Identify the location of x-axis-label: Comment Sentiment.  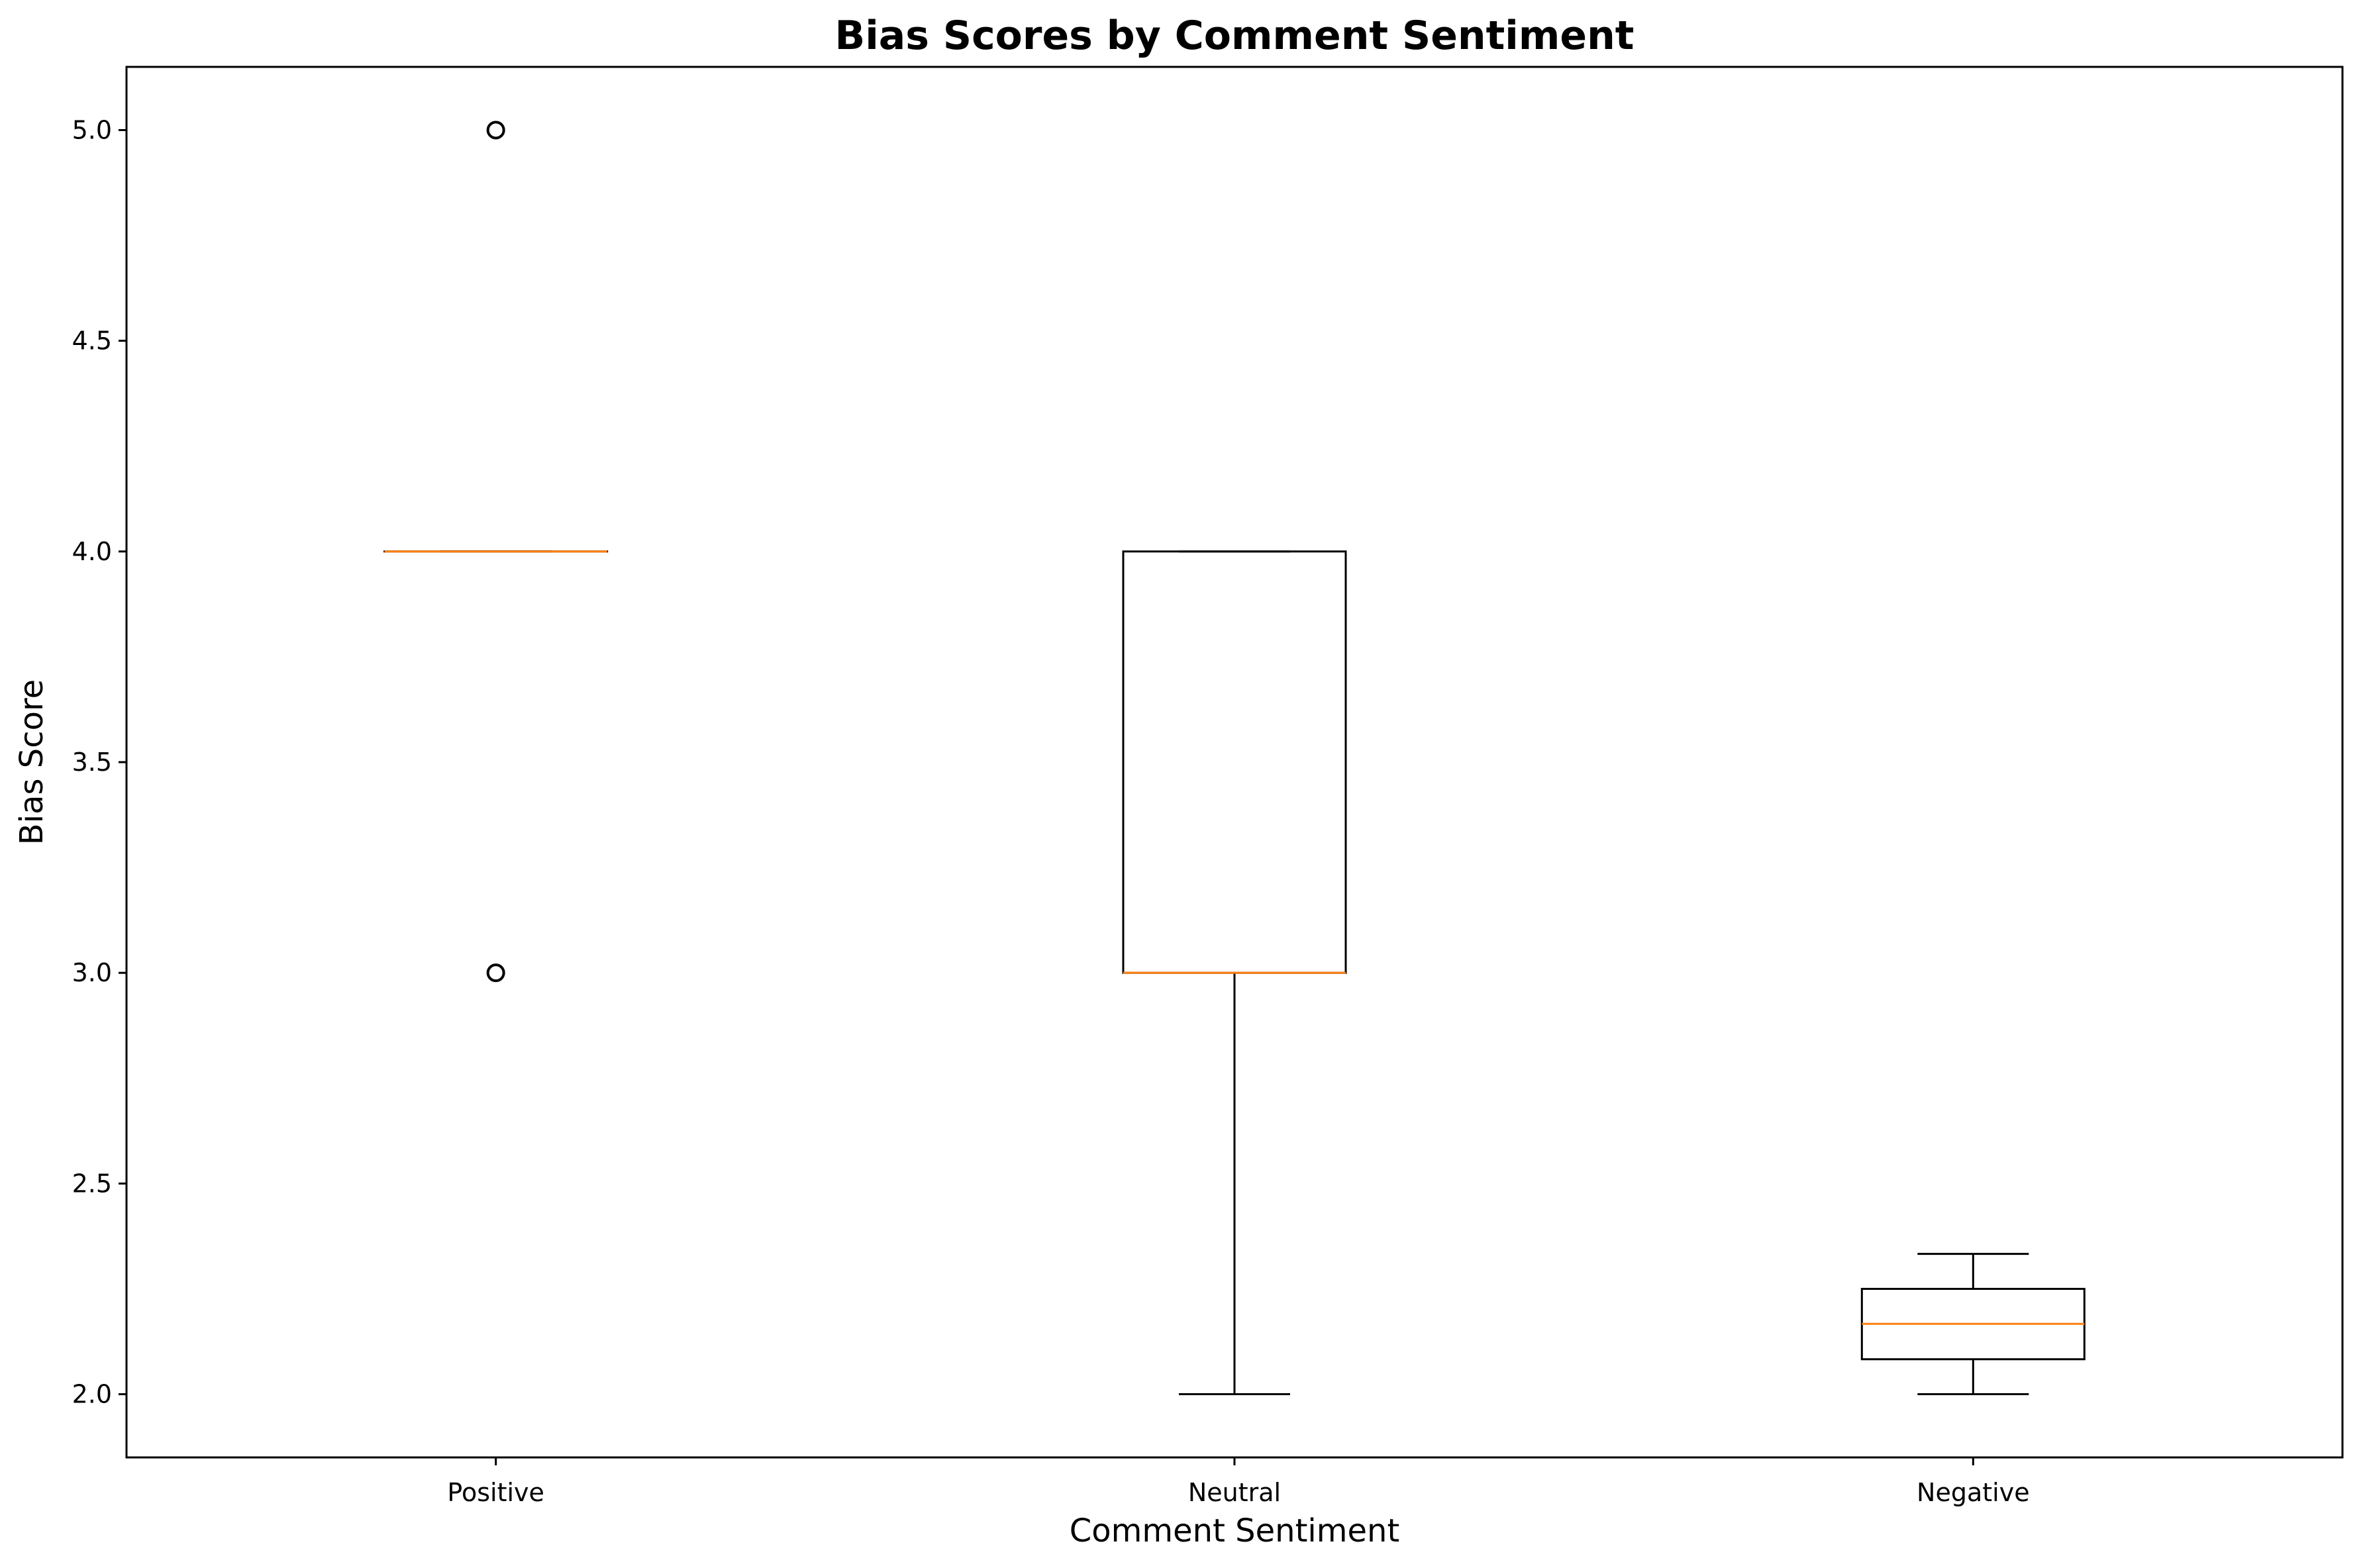
(1235, 1530).